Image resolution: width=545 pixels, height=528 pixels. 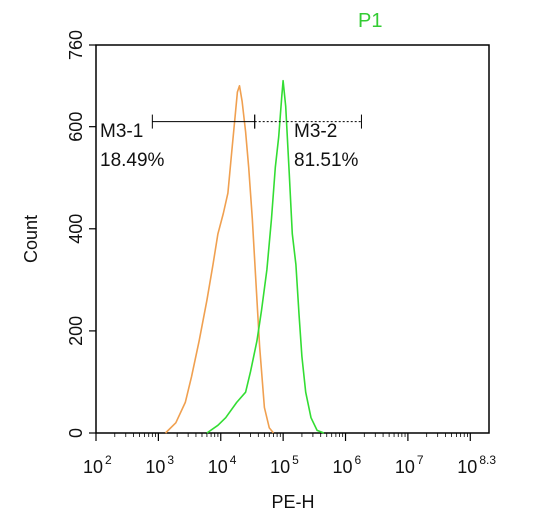 I want to click on x-tick-label: 10 6, so click(x=347, y=465).